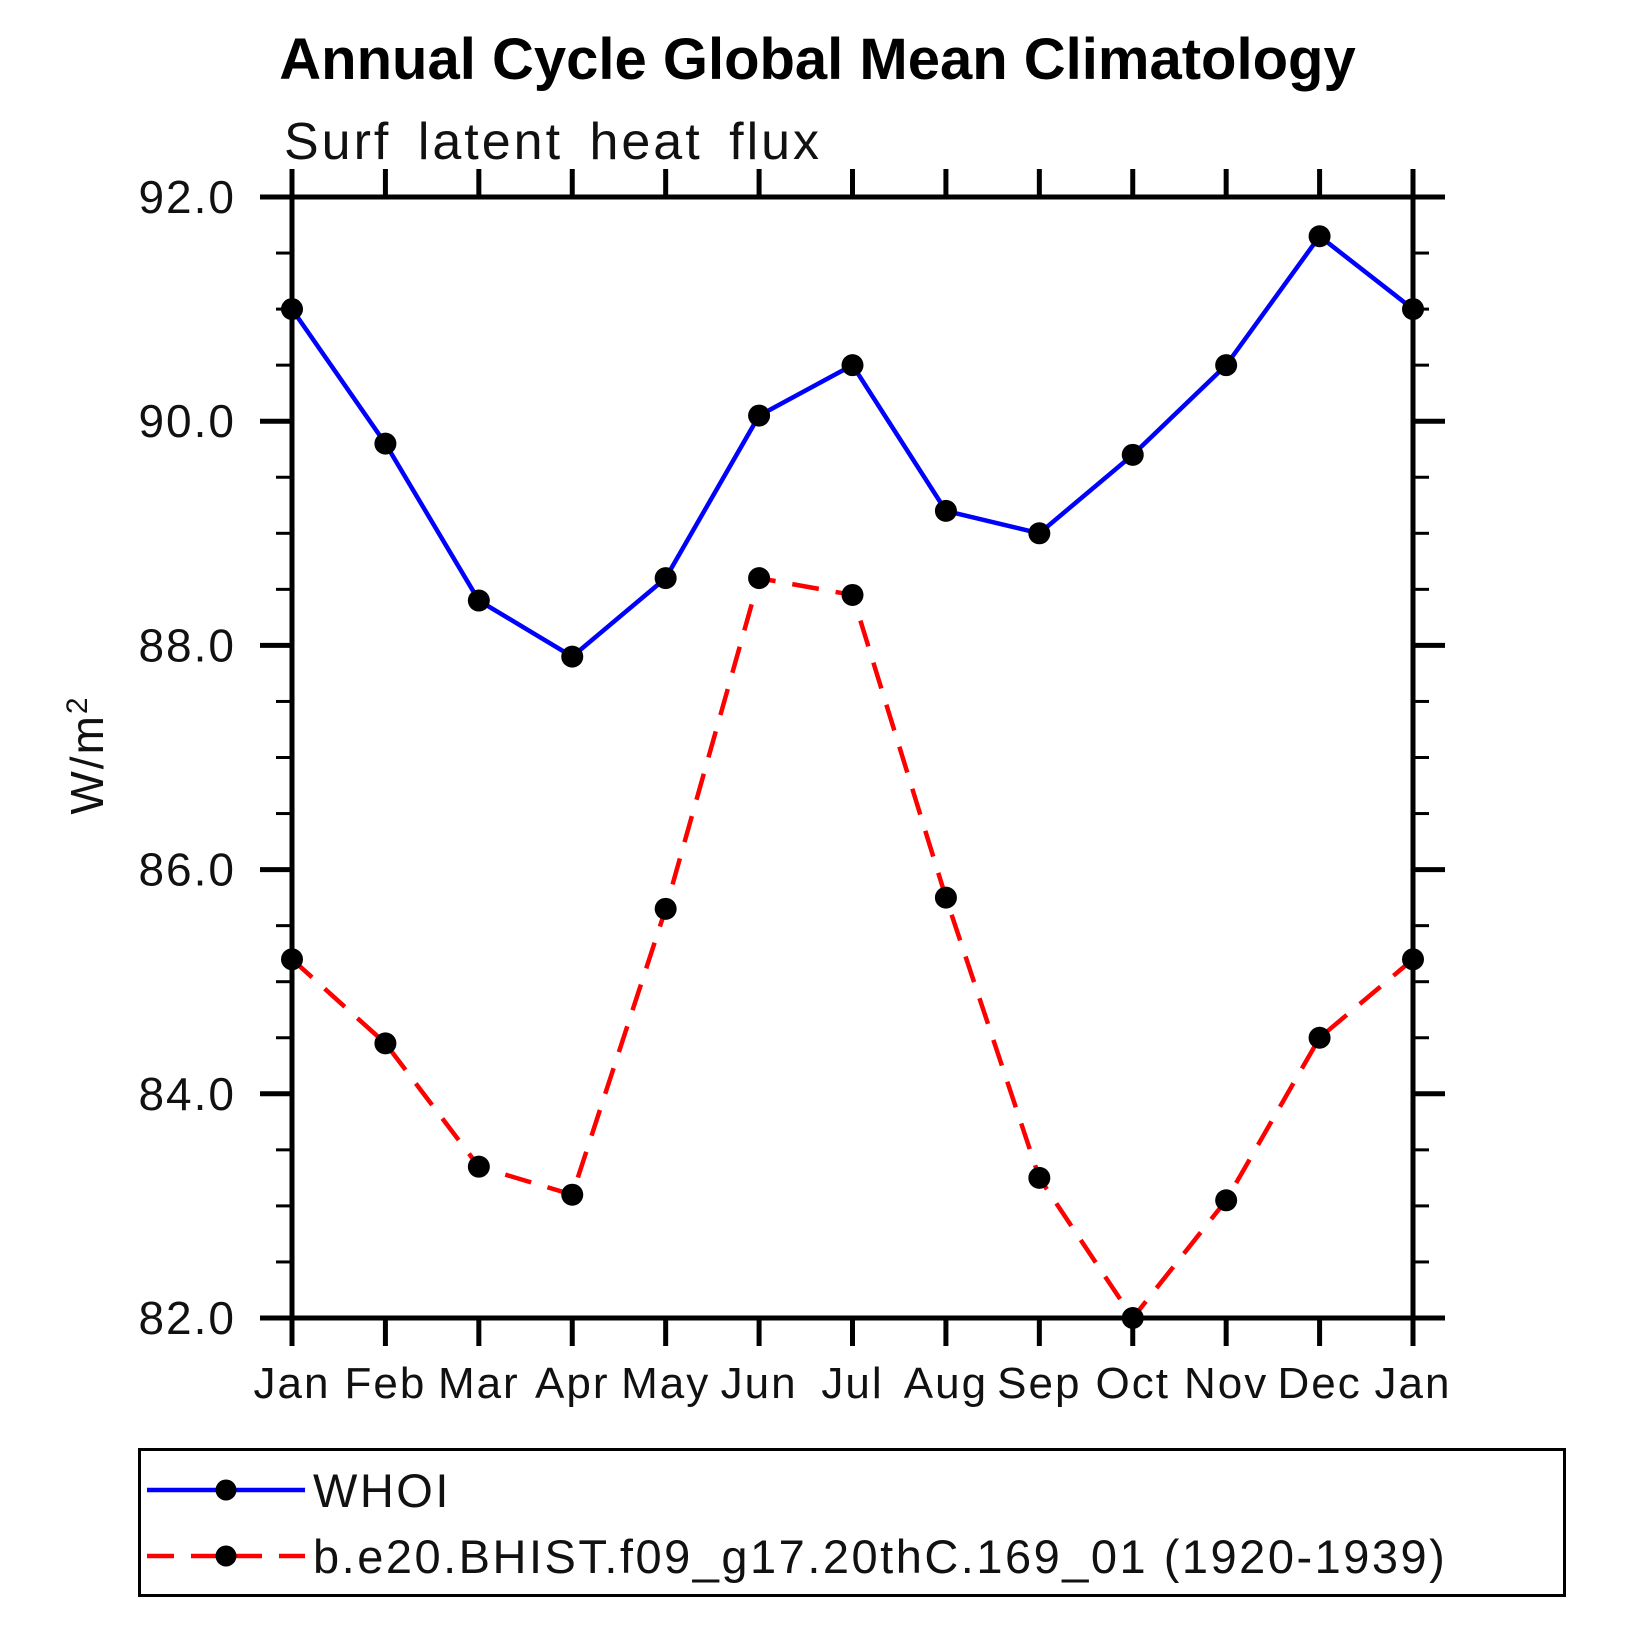 The height and width of the screenshot is (1635, 1635). I want to click on chart-title: Annual Cycle Global Mean Climatology, so click(817, 59).